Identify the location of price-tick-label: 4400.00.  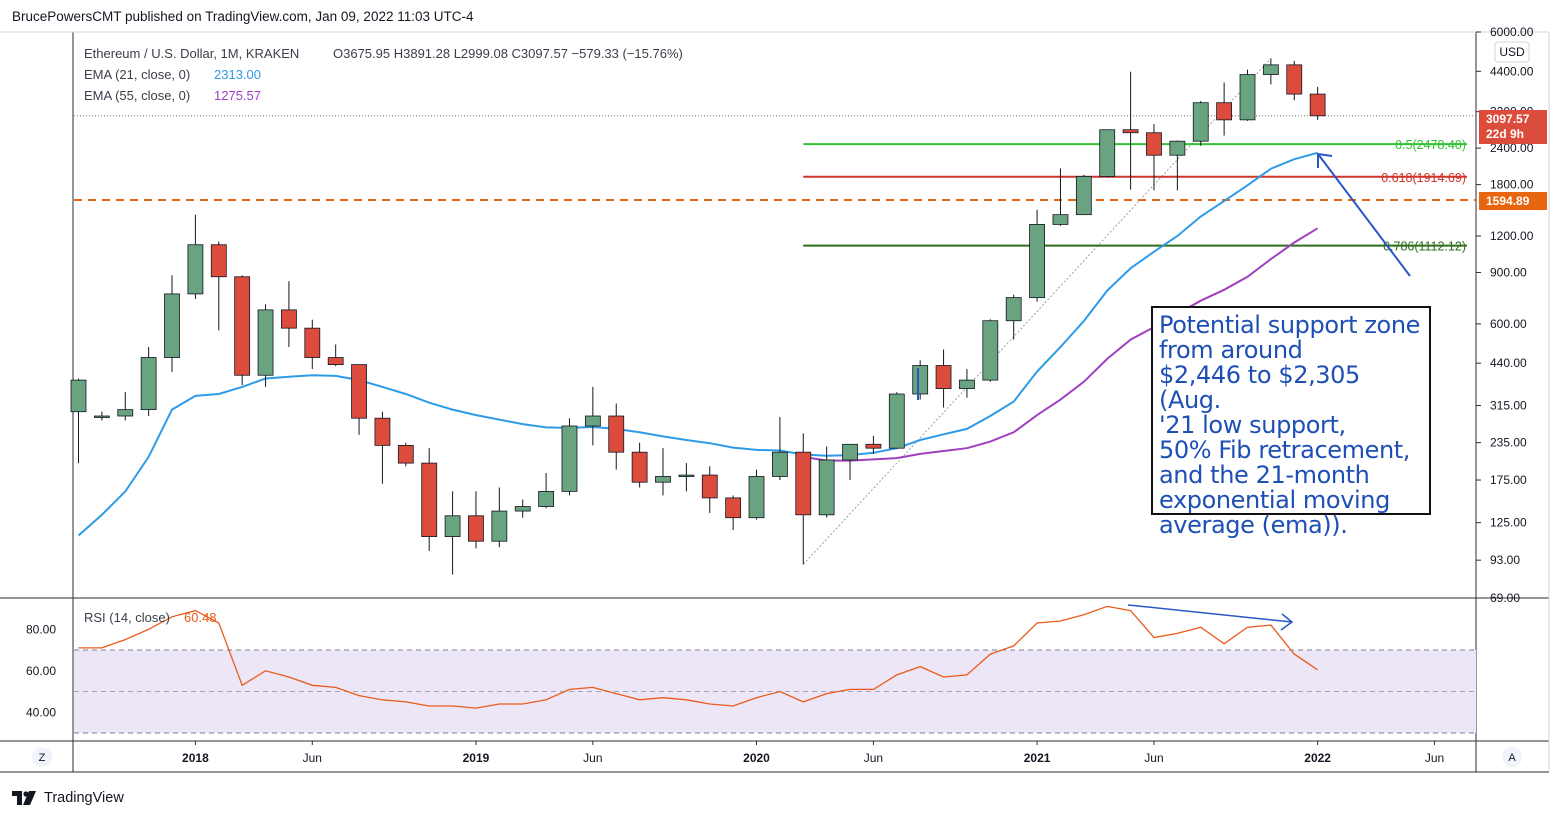
(1512, 71).